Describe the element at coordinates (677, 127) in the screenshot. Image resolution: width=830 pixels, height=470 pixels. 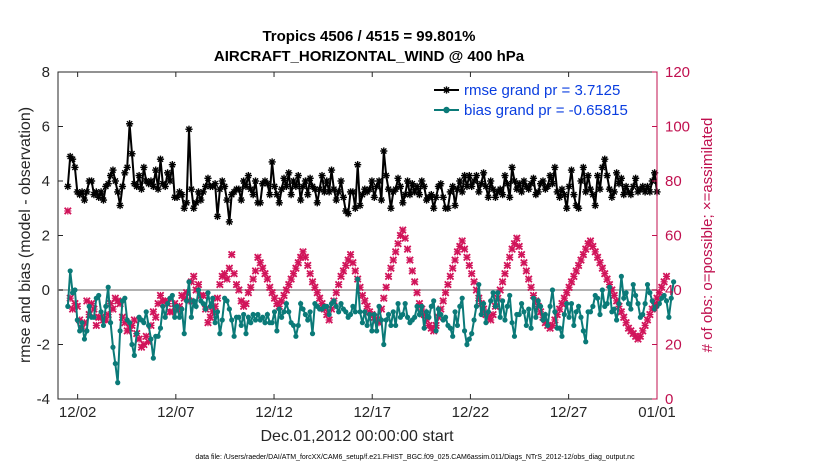
I see `y-tick-right-label: 100` at that location.